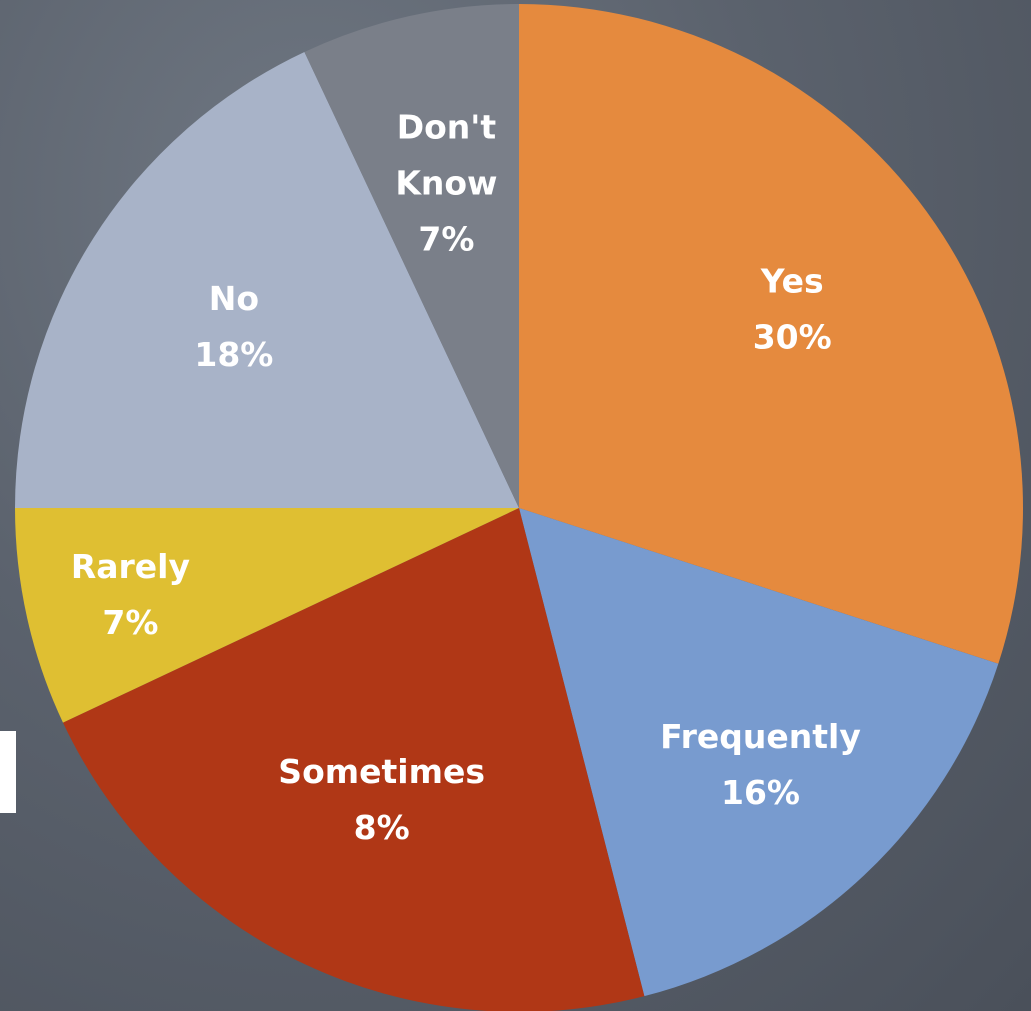  Describe the element at coordinates (8, 772) in the screenshot. I see `side-edge-block` at that location.